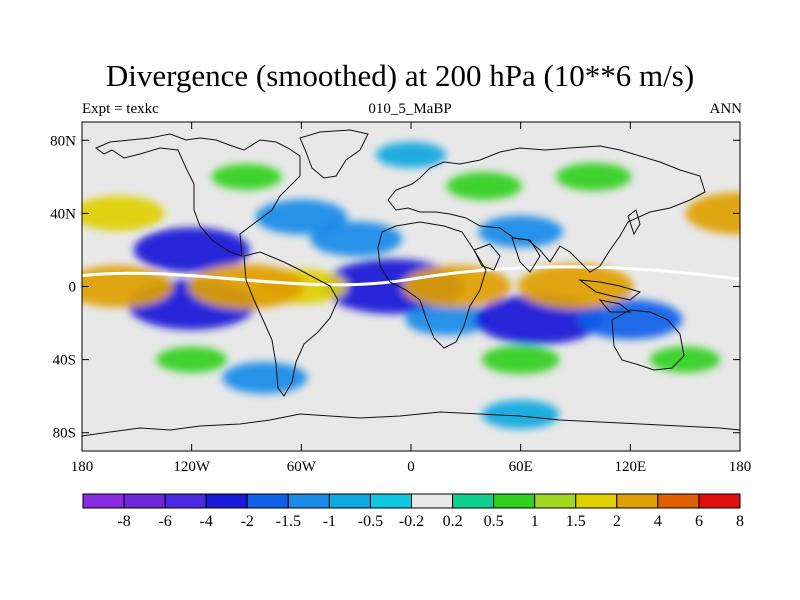 The width and height of the screenshot is (800, 600). Describe the element at coordinates (432, 285) in the screenshot. I see `africa-outline` at that location.